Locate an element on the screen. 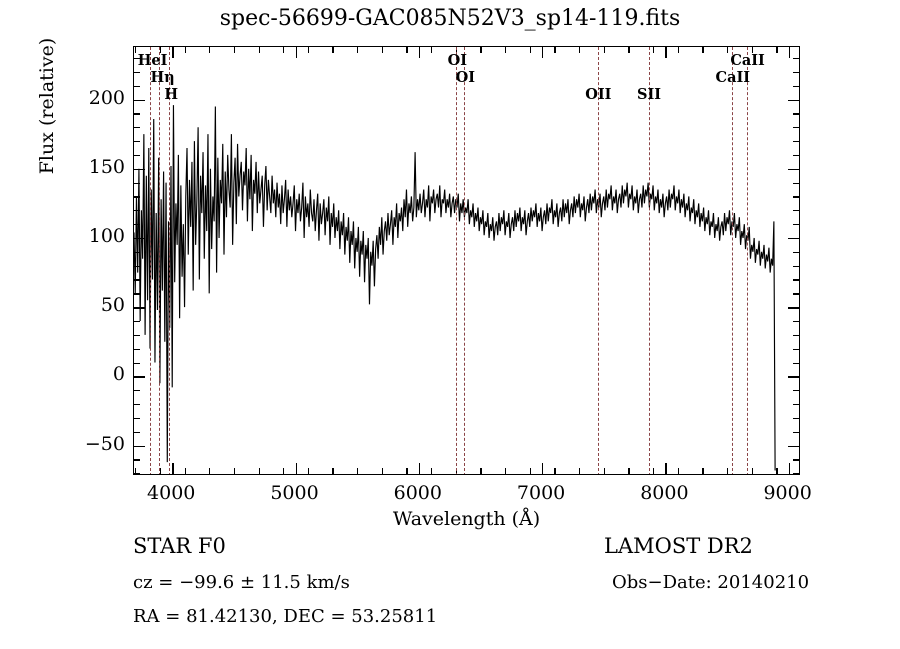  spectral-line-label: H is located at coordinates (171, 94).